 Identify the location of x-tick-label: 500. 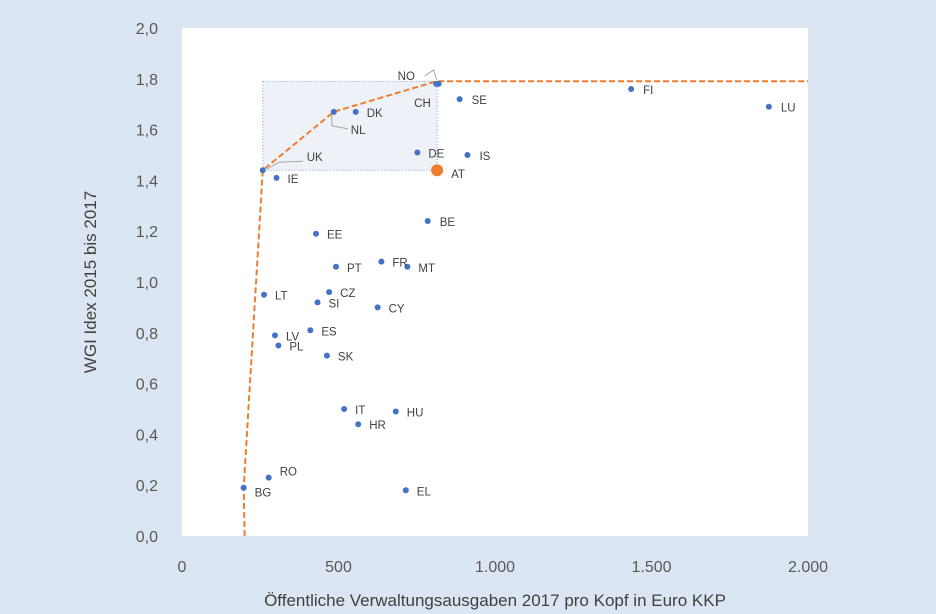
(338, 567).